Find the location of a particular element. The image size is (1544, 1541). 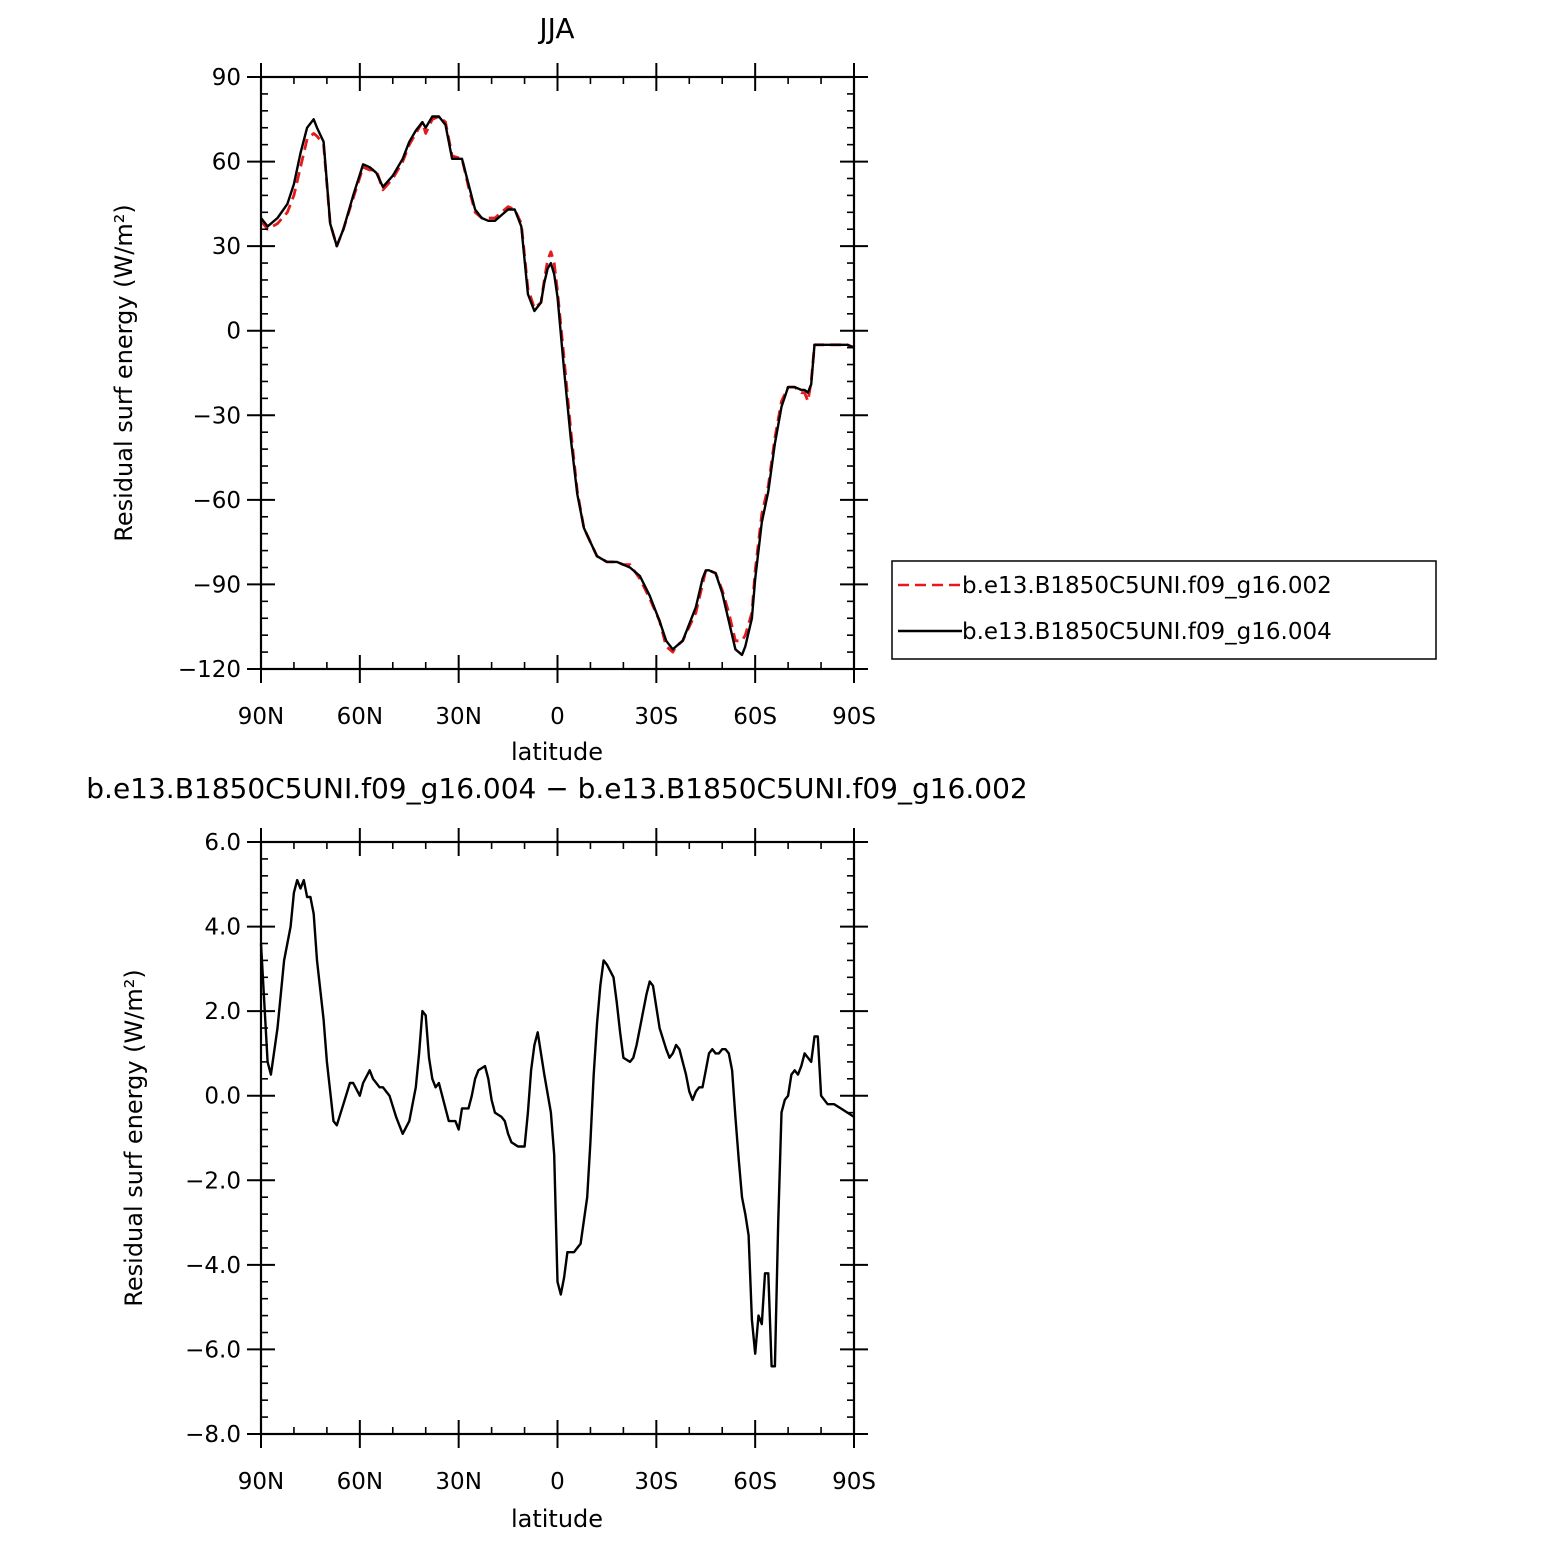

y-tick-label: −8.0 is located at coordinates (213, 1435).